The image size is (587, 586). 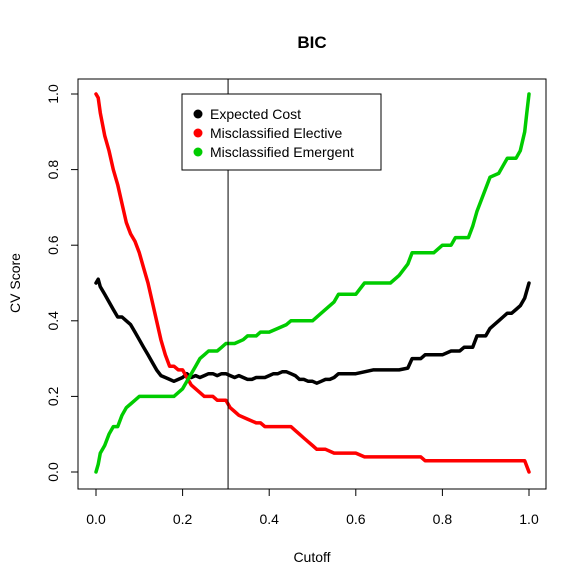 What do you see at coordinates (183, 519) in the screenshot?
I see `x-tick-label: 0.2` at bounding box center [183, 519].